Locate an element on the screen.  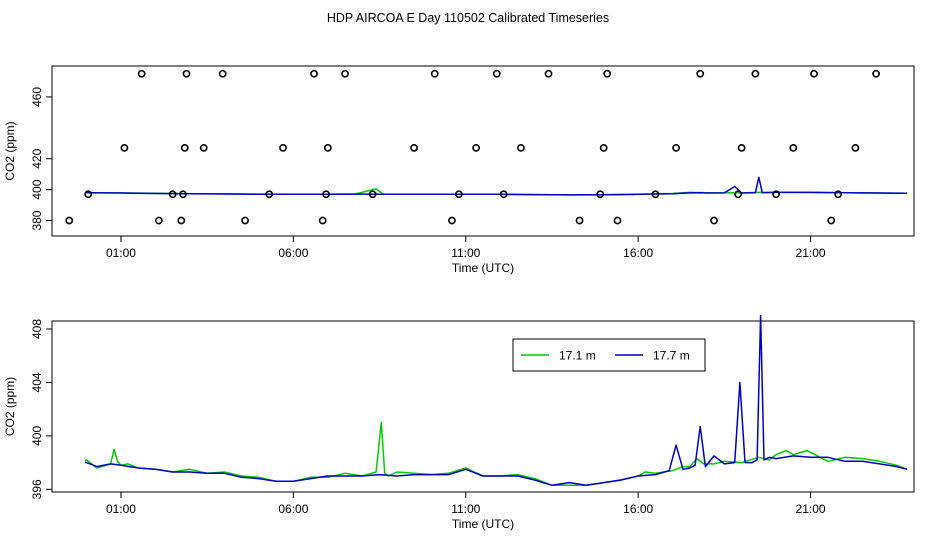
y-tick-label: 404 is located at coordinates (37, 382).